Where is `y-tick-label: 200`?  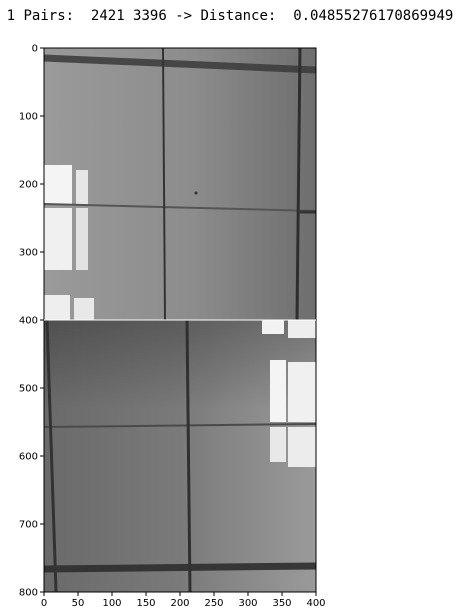 y-tick-label: 200 is located at coordinates (28, 185).